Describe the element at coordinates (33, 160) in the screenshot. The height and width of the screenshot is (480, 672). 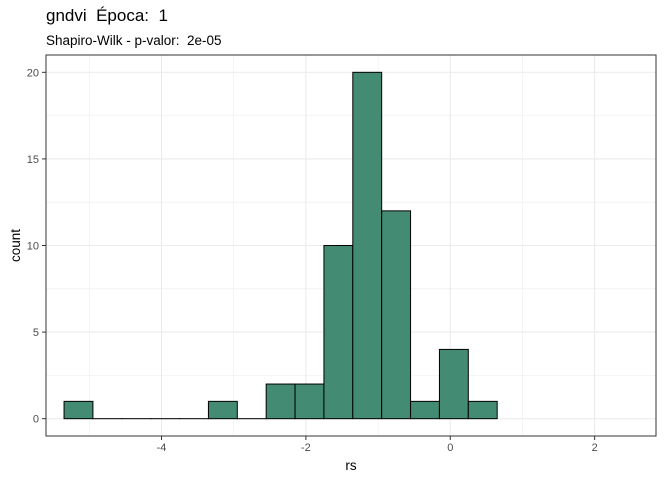
I see `y-tick-label: 15` at that location.